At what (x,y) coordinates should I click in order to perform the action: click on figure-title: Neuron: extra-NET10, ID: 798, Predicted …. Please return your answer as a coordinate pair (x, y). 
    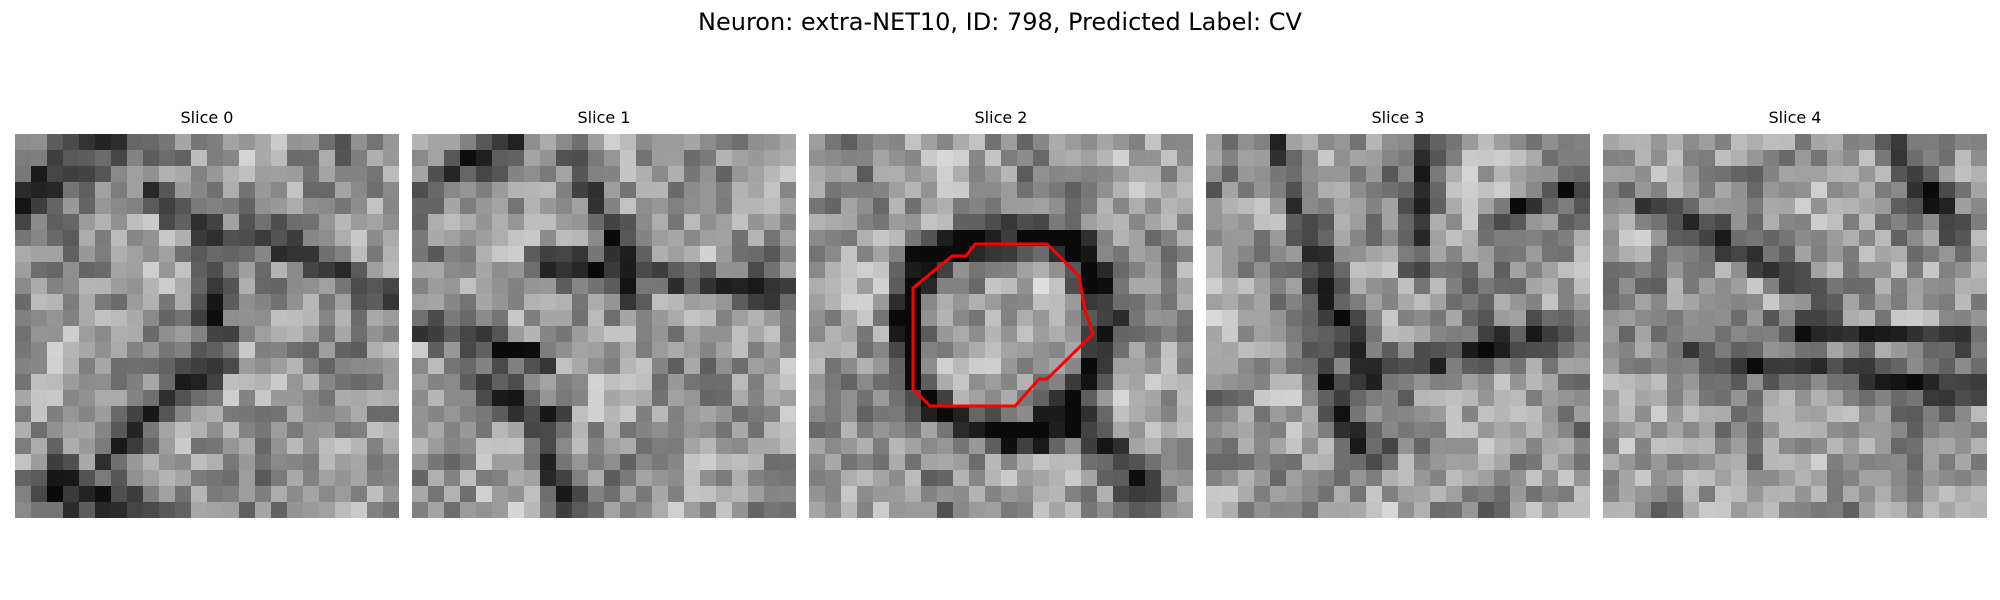
    Looking at the image, I should click on (1000, 22).